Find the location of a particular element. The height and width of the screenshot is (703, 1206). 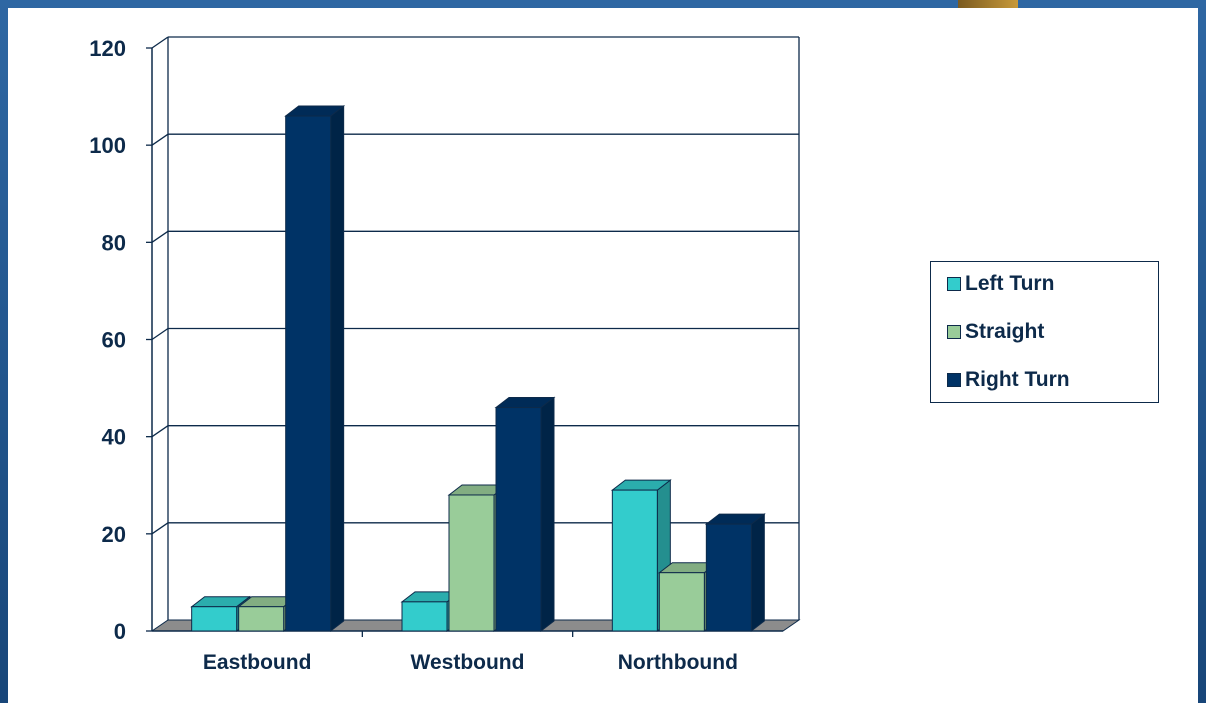

legend-label-left-turn: Left Turn is located at coordinates (1010, 283).